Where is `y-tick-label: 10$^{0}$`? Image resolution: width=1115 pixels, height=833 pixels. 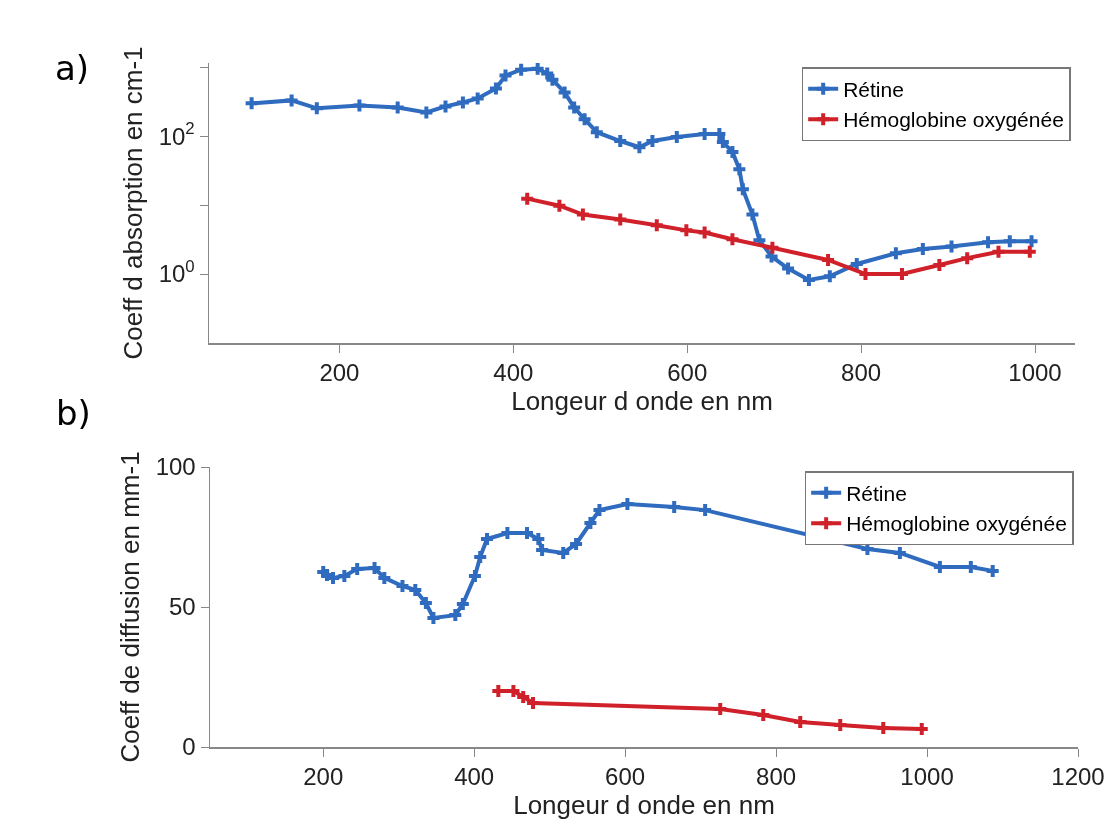
y-tick-label: 10$^{0}$ is located at coordinates (176, 272).